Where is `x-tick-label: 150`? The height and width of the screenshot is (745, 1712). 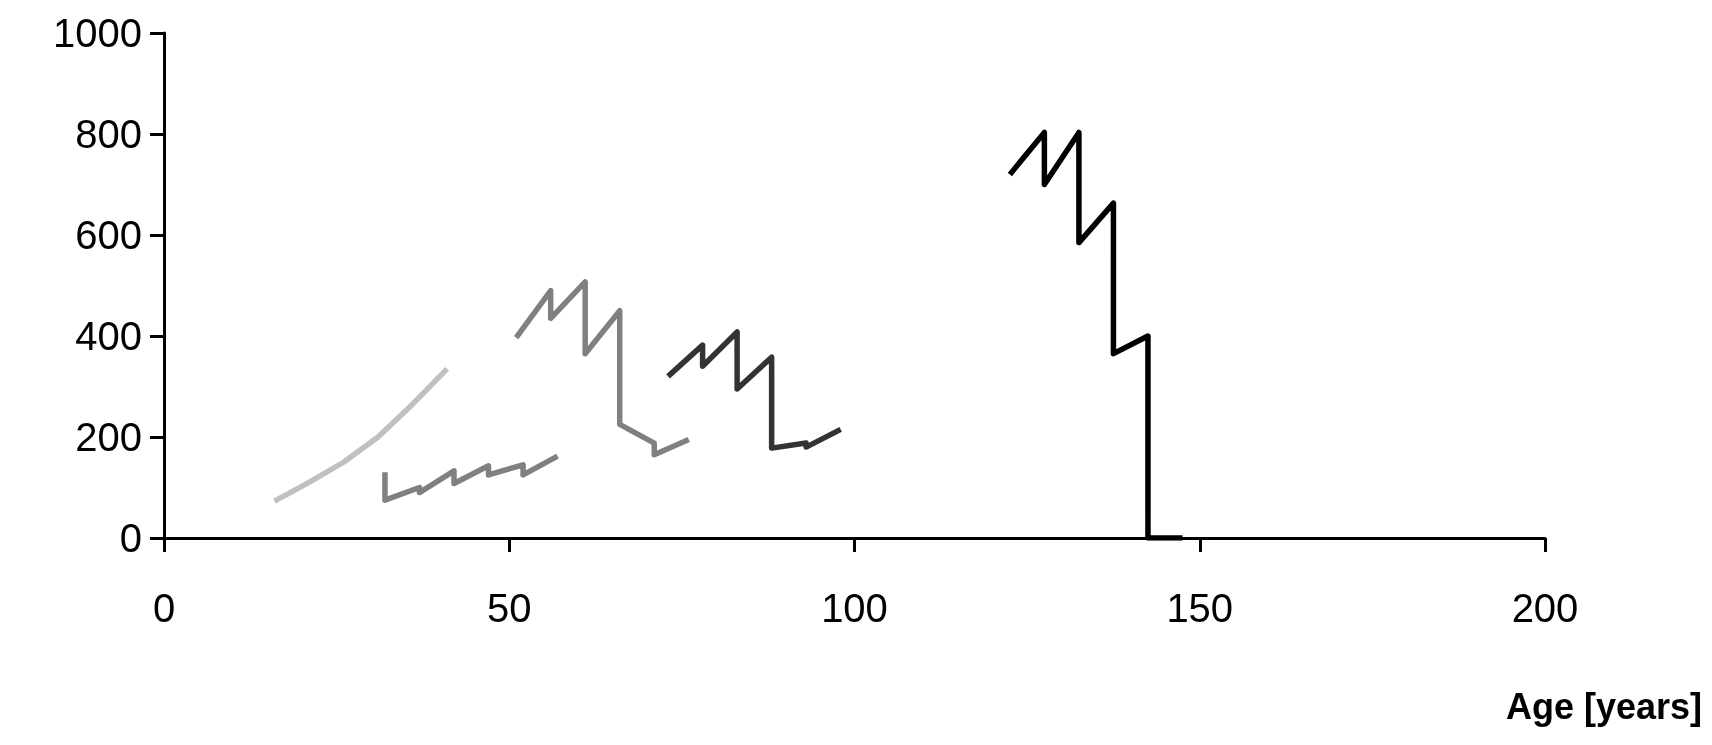
x-tick-label: 150 is located at coordinates (1200, 608).